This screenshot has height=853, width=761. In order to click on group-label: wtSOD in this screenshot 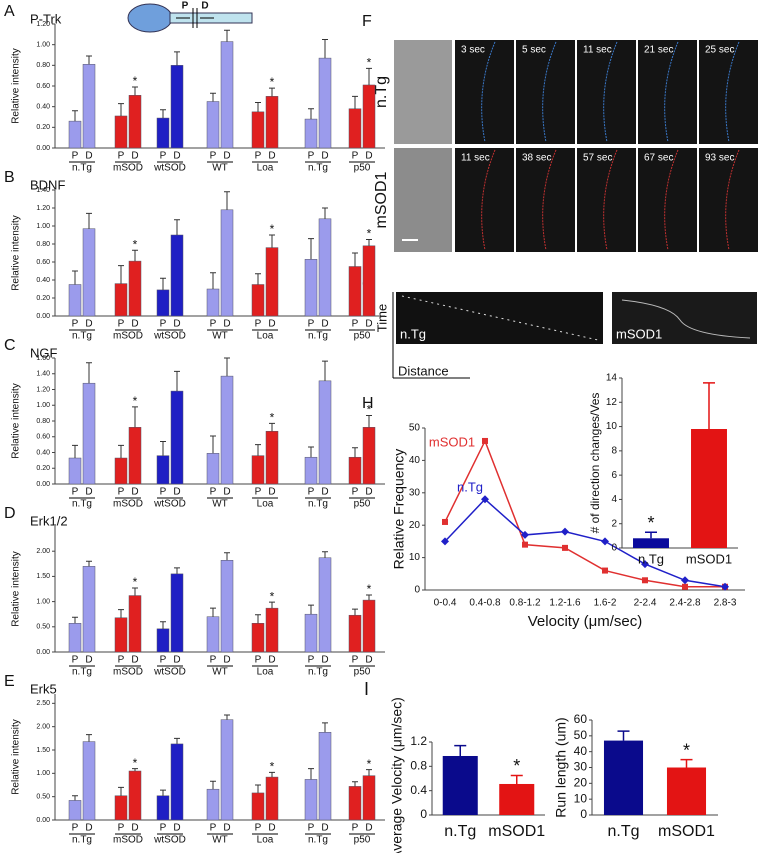, I will do `click(169, 672)`.